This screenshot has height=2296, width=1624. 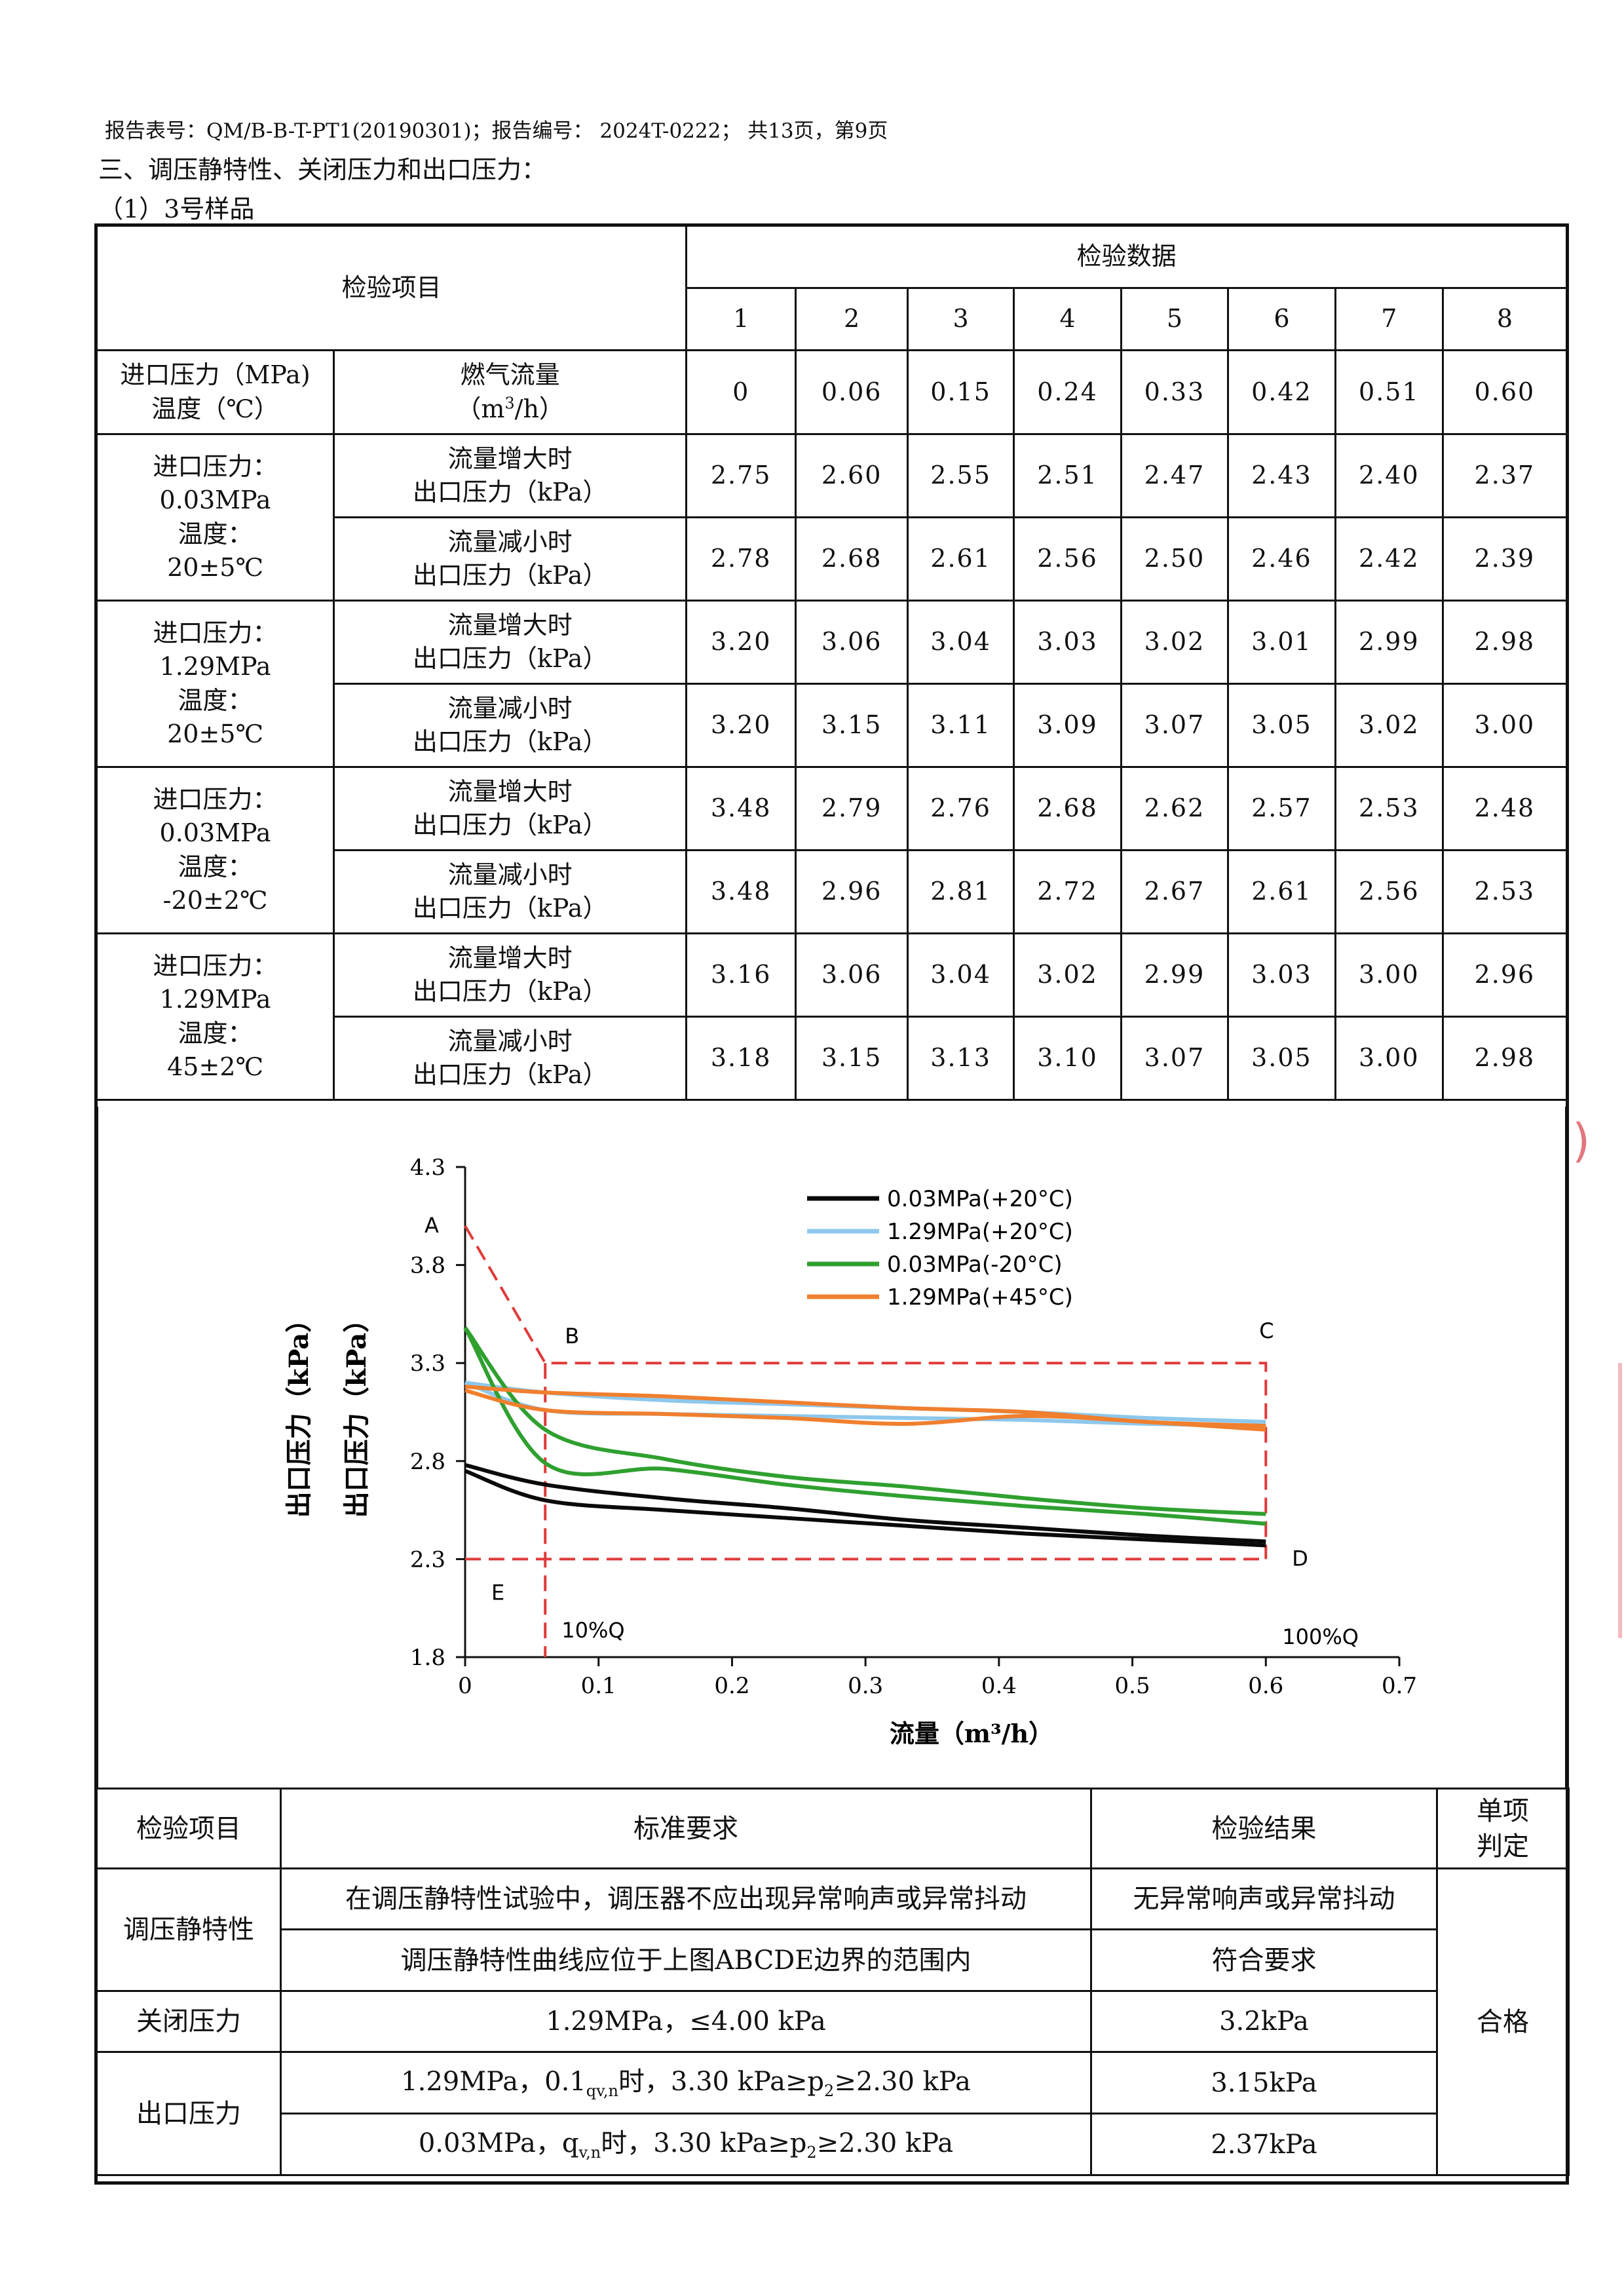 What do you see at coordinates (497, 1592) in the screenshot?
I see `boundary-point-E: E` at bounding box center [497, 1592].